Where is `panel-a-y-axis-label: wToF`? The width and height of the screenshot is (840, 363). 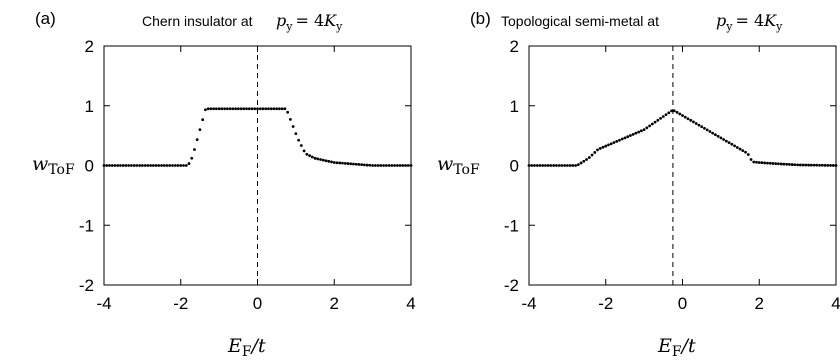 panel-a-y-axis-label: wToF is located at coordinates (53, 165).